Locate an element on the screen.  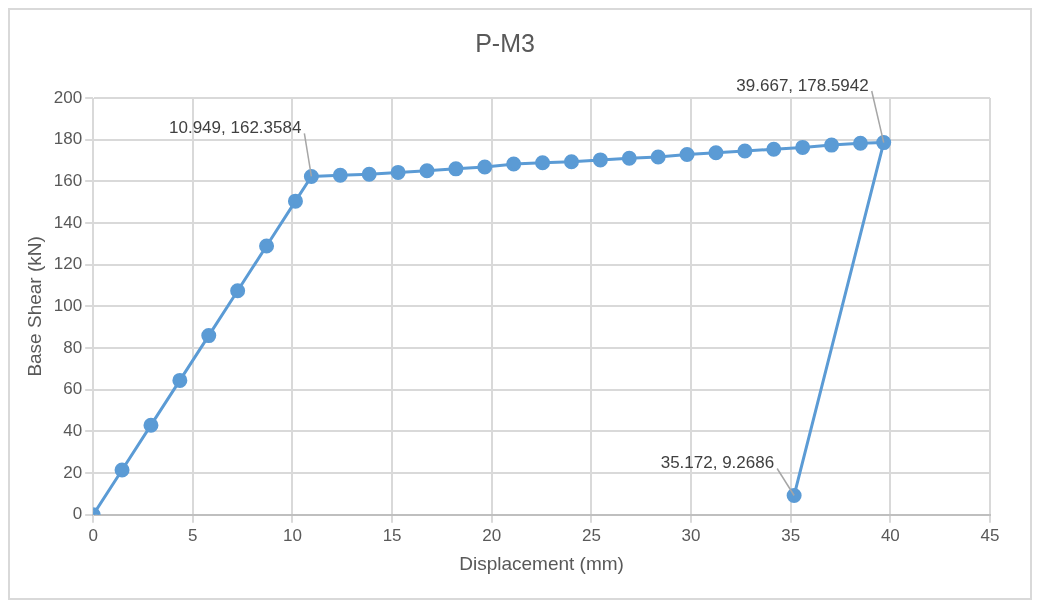
y-tick-label: 200 is located at coordinates (68, 97).